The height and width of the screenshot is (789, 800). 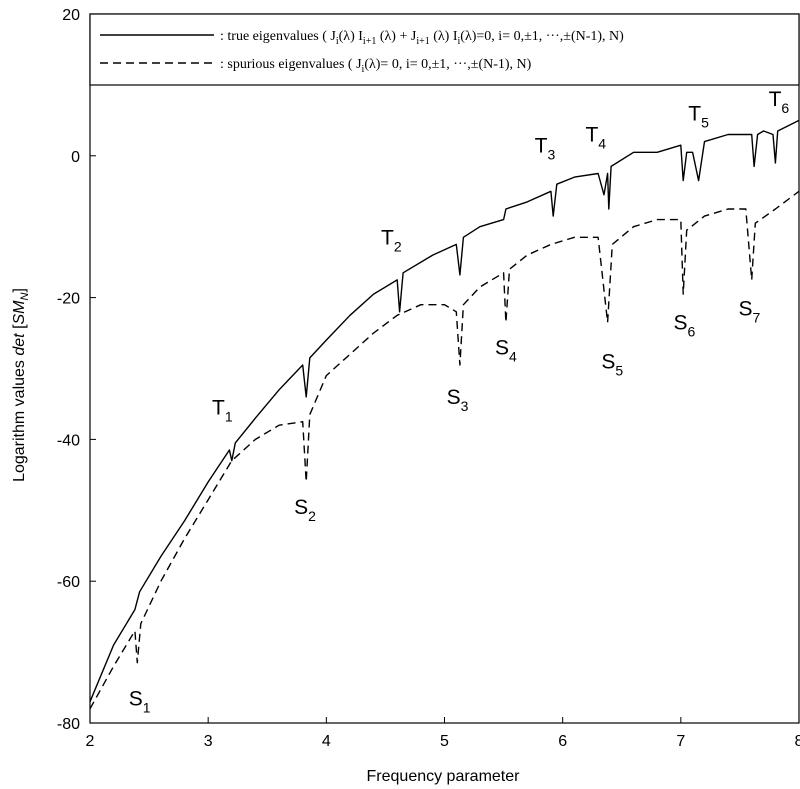 I want to click on annotation-label: T6, so click(x=779, y=102).